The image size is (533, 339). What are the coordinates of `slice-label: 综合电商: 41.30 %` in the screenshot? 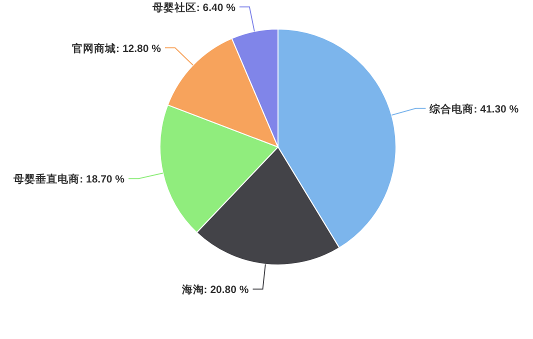 It's located at (474, 109).